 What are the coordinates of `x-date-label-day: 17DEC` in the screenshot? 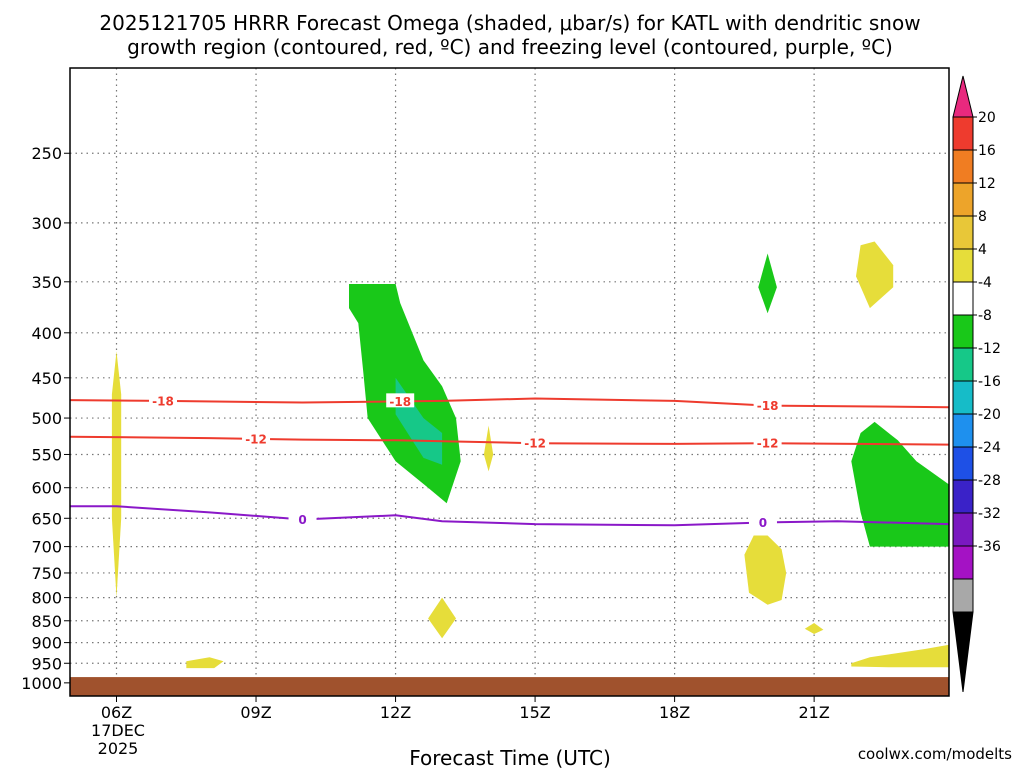 It's located at (118, 730).